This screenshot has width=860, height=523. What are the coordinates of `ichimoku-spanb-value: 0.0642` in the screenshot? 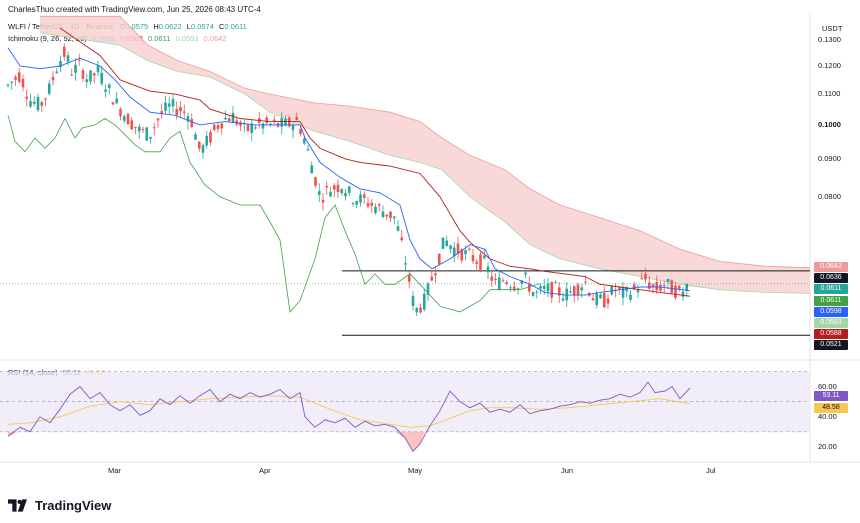 It's located at (215, 38).